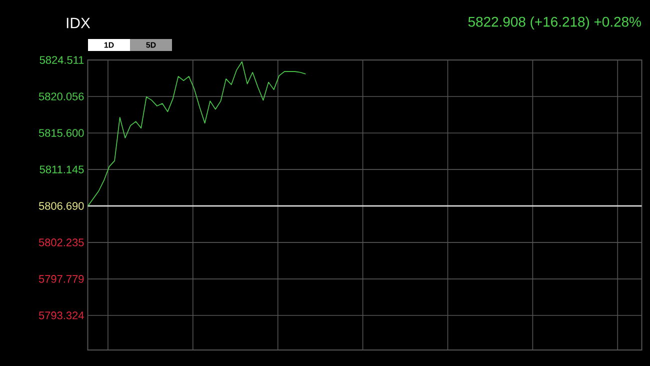  I want to click on y-tick-label: 5824.511, so click(62, 60).